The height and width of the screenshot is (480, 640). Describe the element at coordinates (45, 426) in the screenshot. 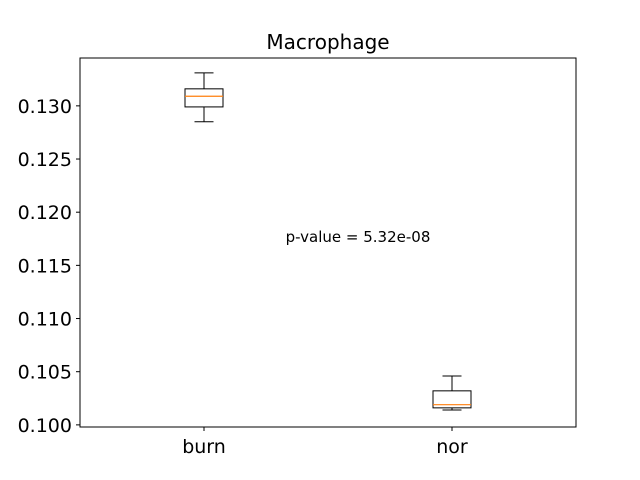

I see `y-tick-label: 0.100` at that location.